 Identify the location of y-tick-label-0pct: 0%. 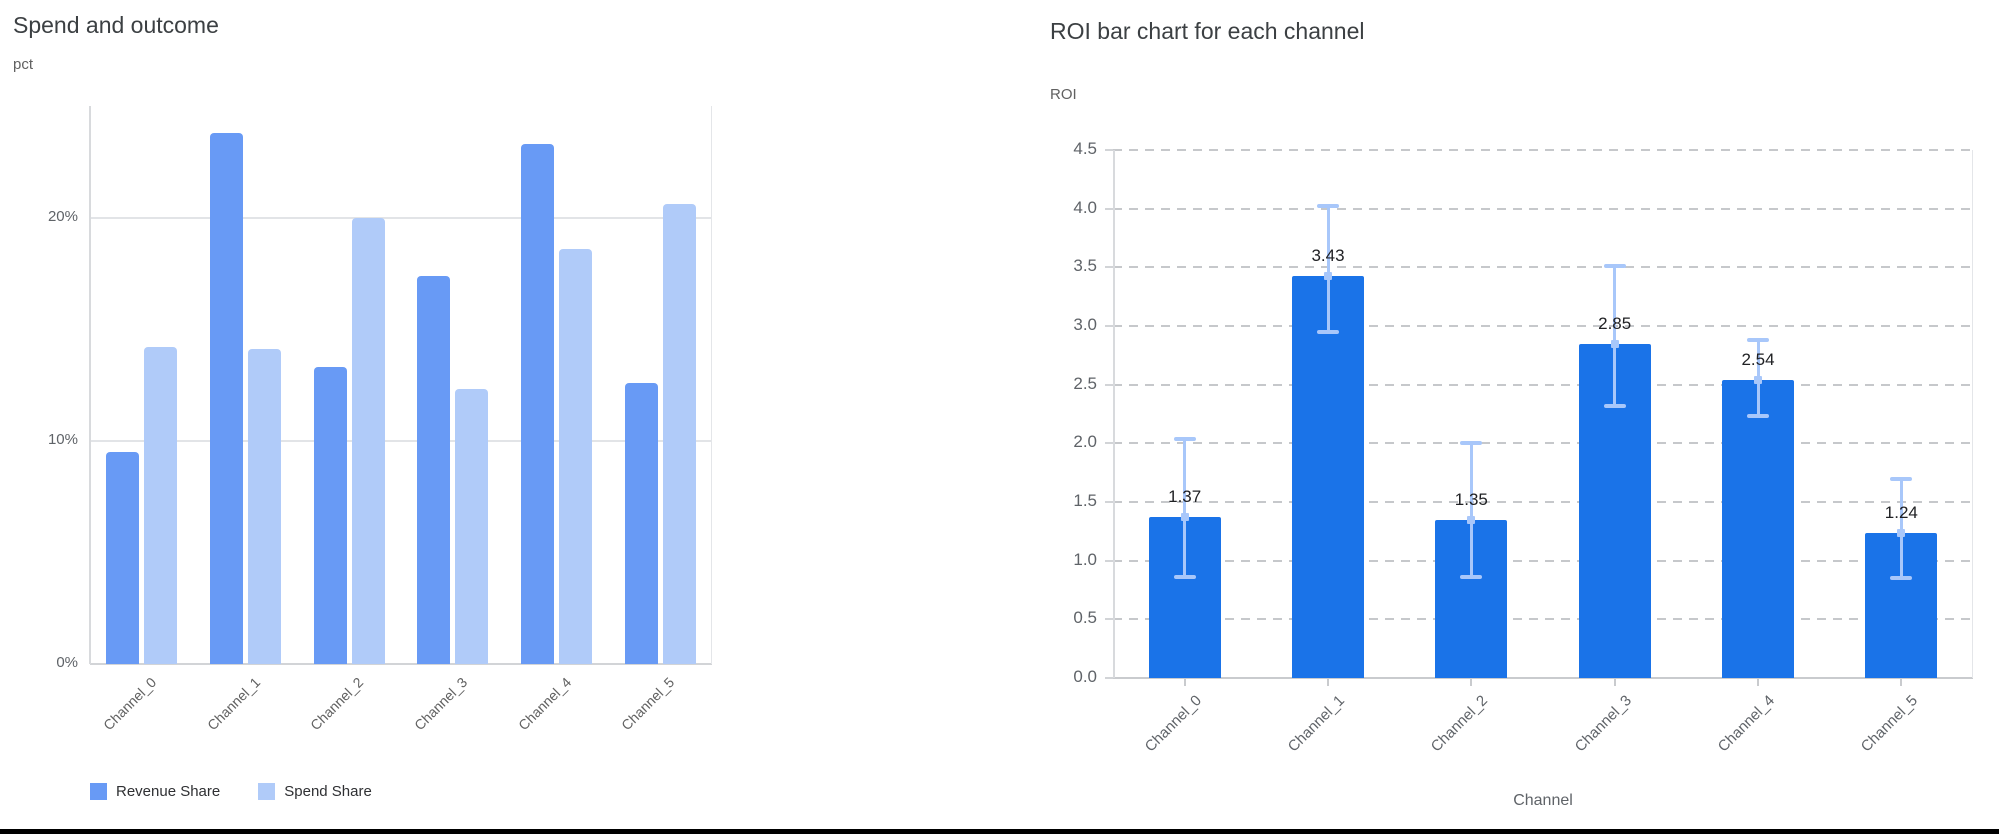
(67, 662).